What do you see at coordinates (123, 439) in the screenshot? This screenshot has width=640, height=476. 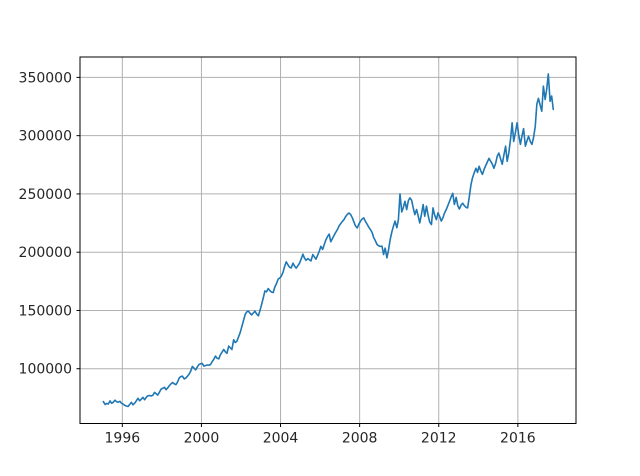 I see `x-tick-label: 1996` at bounding box center [123, 439].